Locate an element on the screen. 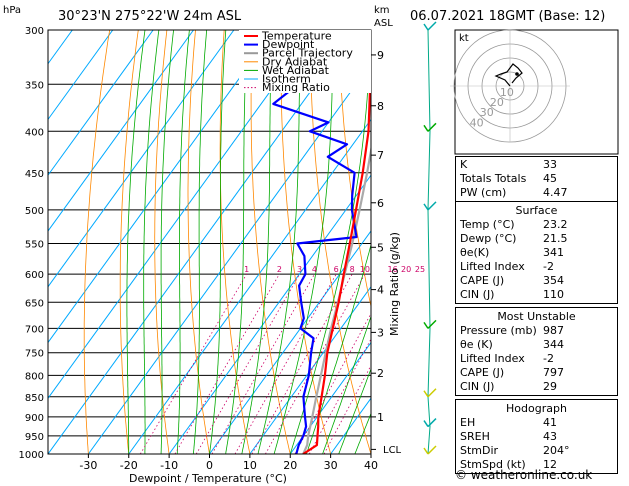 The image size is (629, 486). pressure-tick-label: 700 is located at coordinates (34, 329).